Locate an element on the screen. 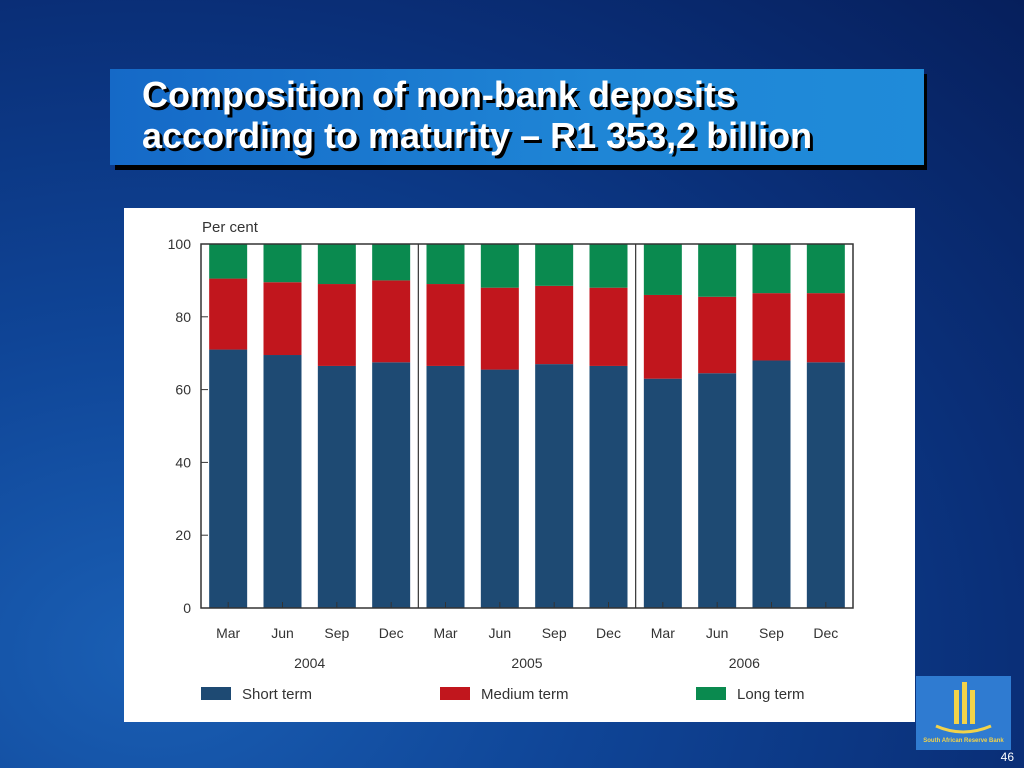 The image size is (1024, 768). page-number: 46 is located at coordinates (1007, 757).